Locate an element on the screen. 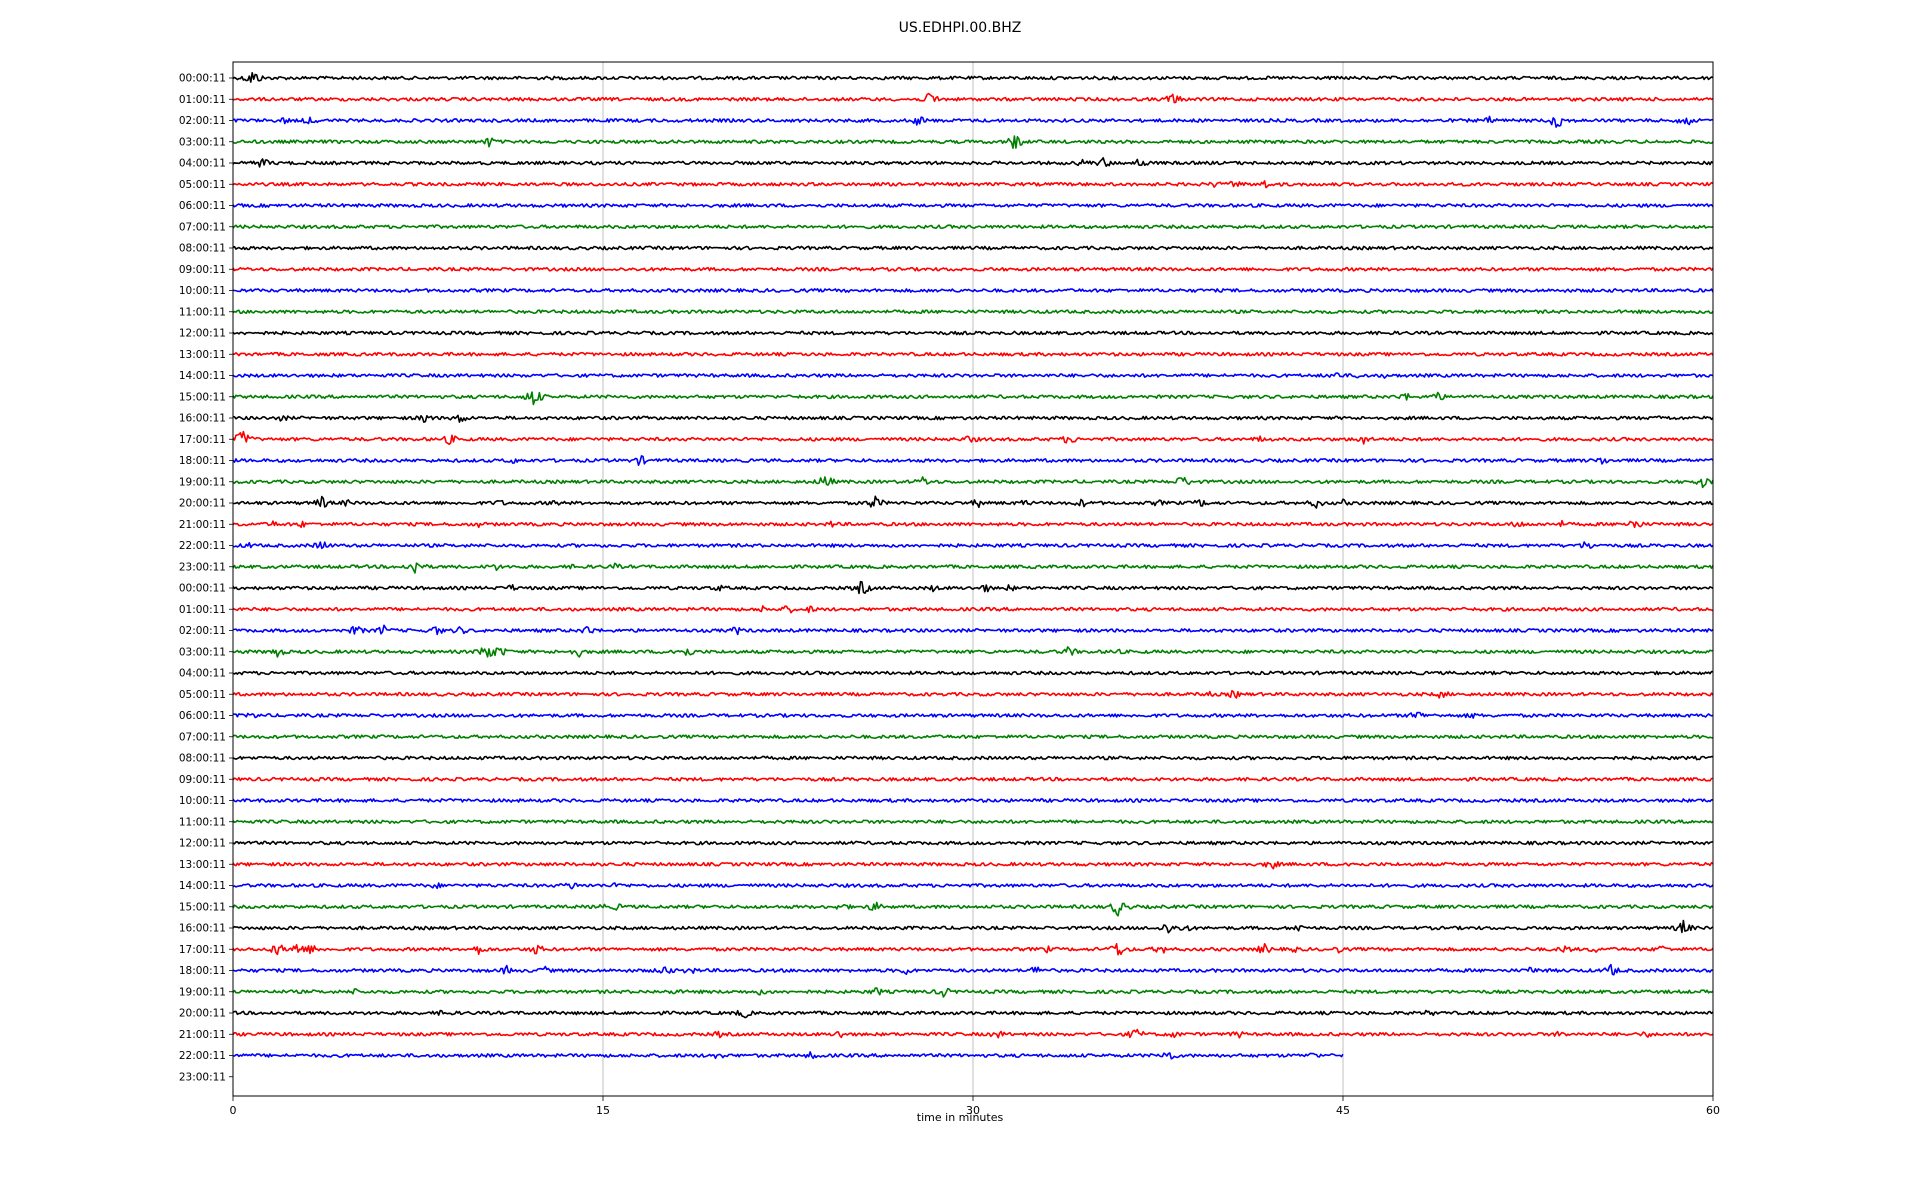  y-tick-label: 10:00:11 is located at coordinates (202, 801).